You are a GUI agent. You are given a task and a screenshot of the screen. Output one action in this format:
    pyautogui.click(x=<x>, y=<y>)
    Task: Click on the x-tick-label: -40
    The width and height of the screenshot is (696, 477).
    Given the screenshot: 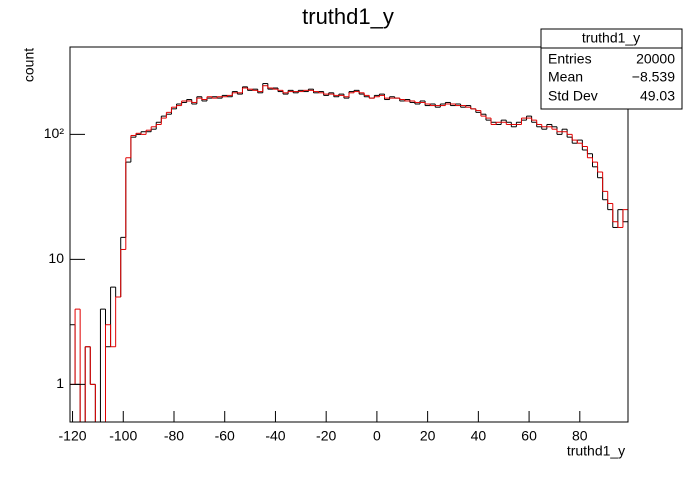 What is the action you would take?
    pyautogui.click(x=275, y=436)
    